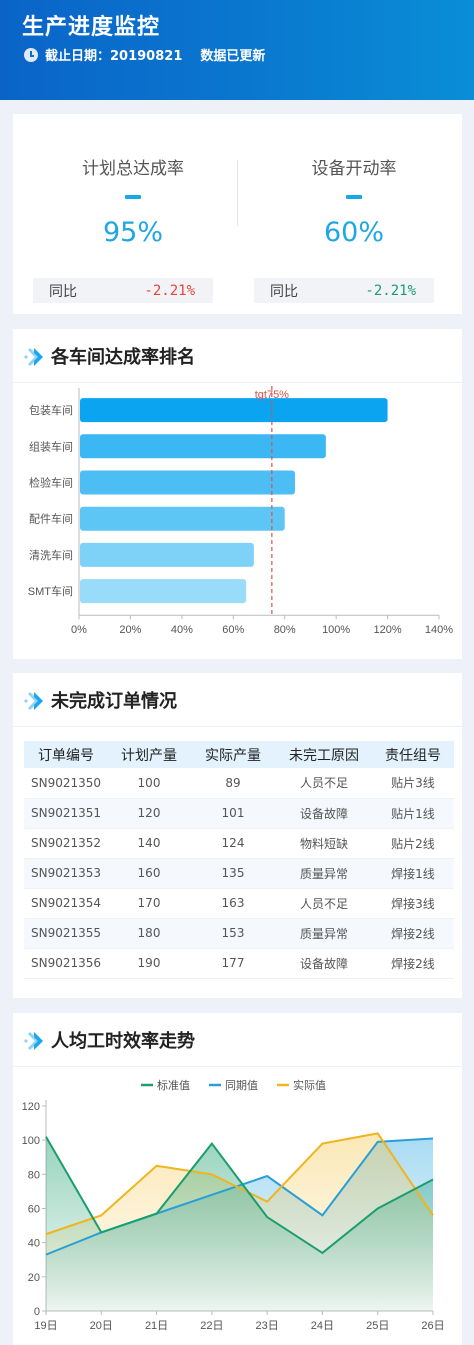 Image resolution: width=474 pixels, height=1345 pixels. What do you see at coordinates (439, 630) in the screenshot?
I see `x-tick-label: 140%` at bounding box center [439, 630].